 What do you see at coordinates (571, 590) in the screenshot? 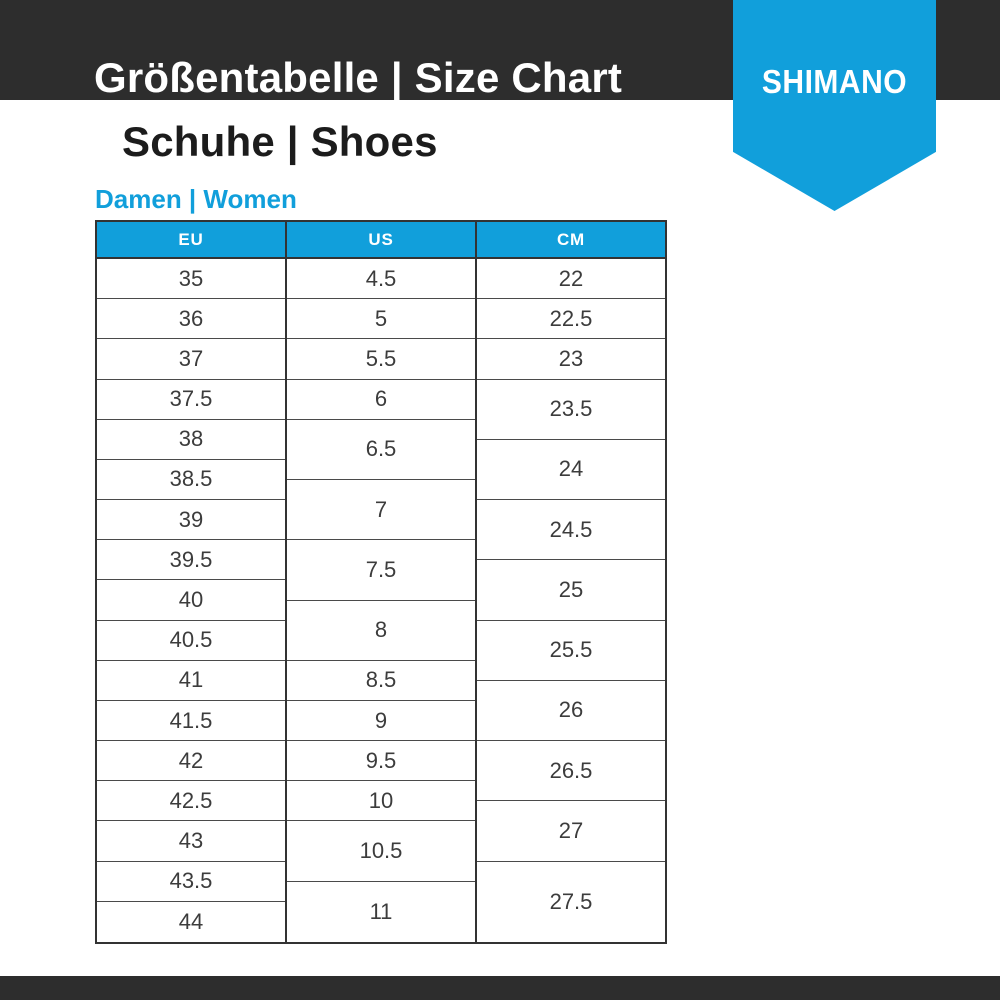
I see `size-cell: 25` at bounding box center [571, 590].